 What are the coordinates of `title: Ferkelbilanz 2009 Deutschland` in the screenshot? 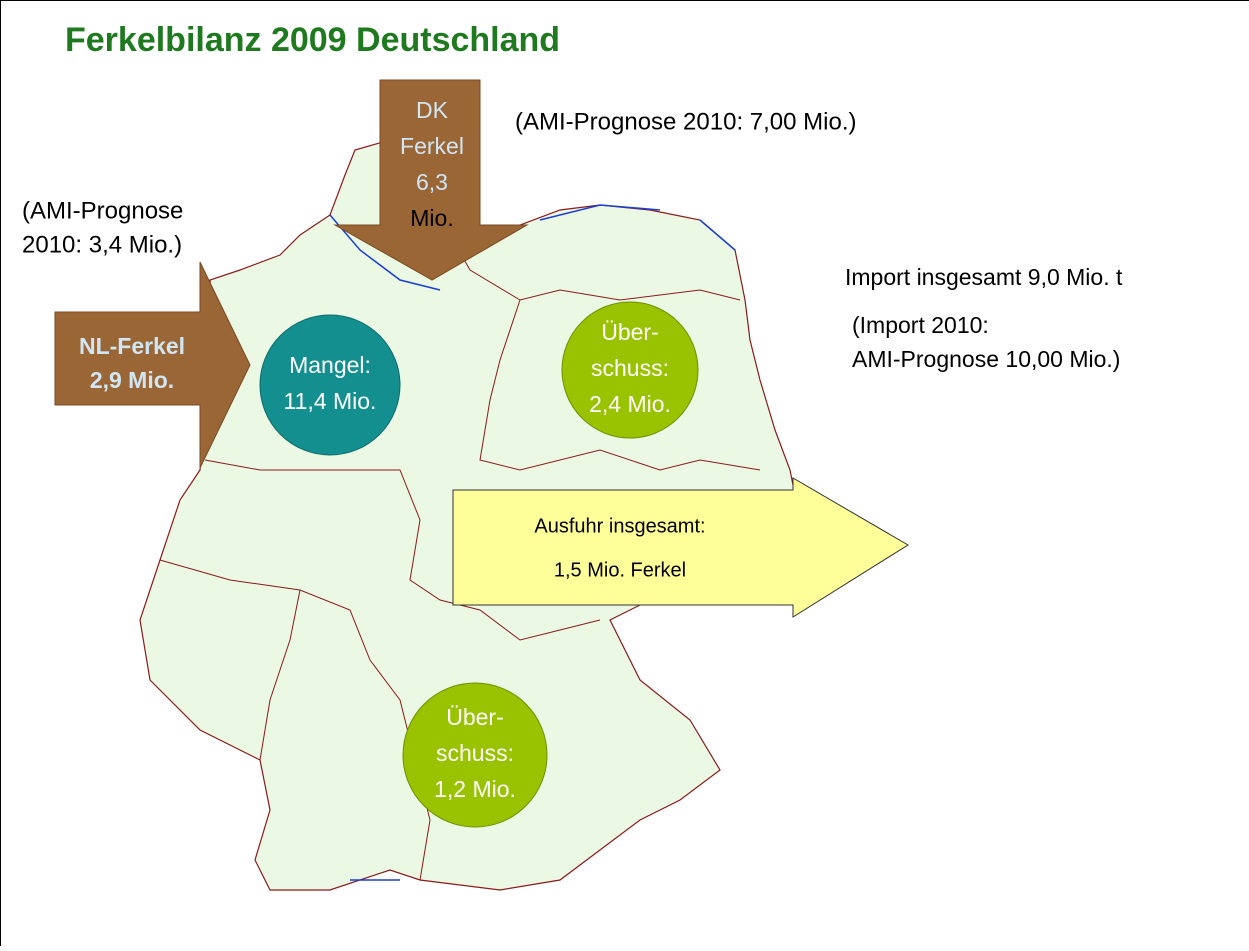 It's located at (312, 40).